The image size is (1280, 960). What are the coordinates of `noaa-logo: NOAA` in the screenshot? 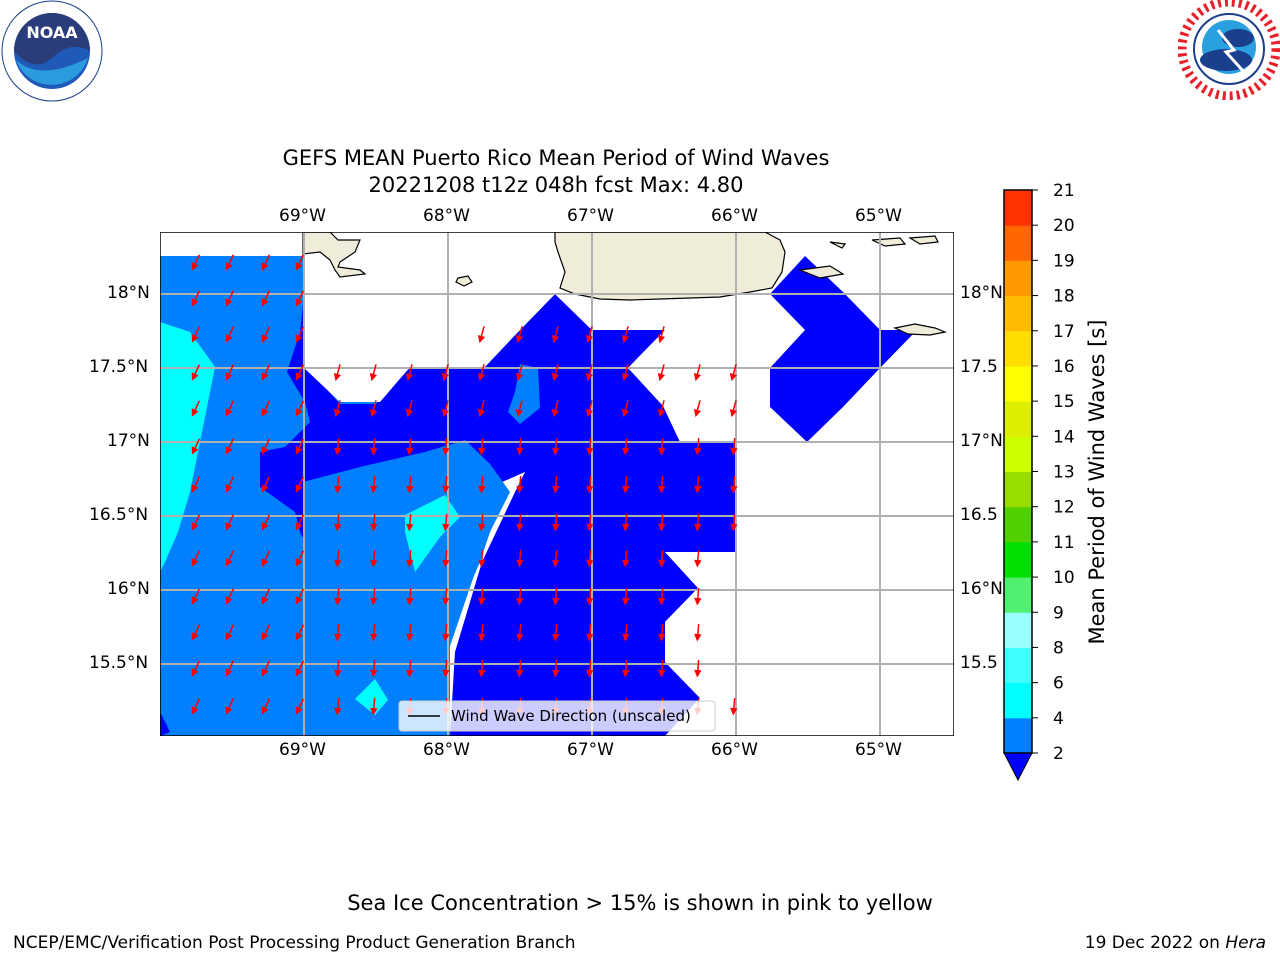 It's located at (52, 51).